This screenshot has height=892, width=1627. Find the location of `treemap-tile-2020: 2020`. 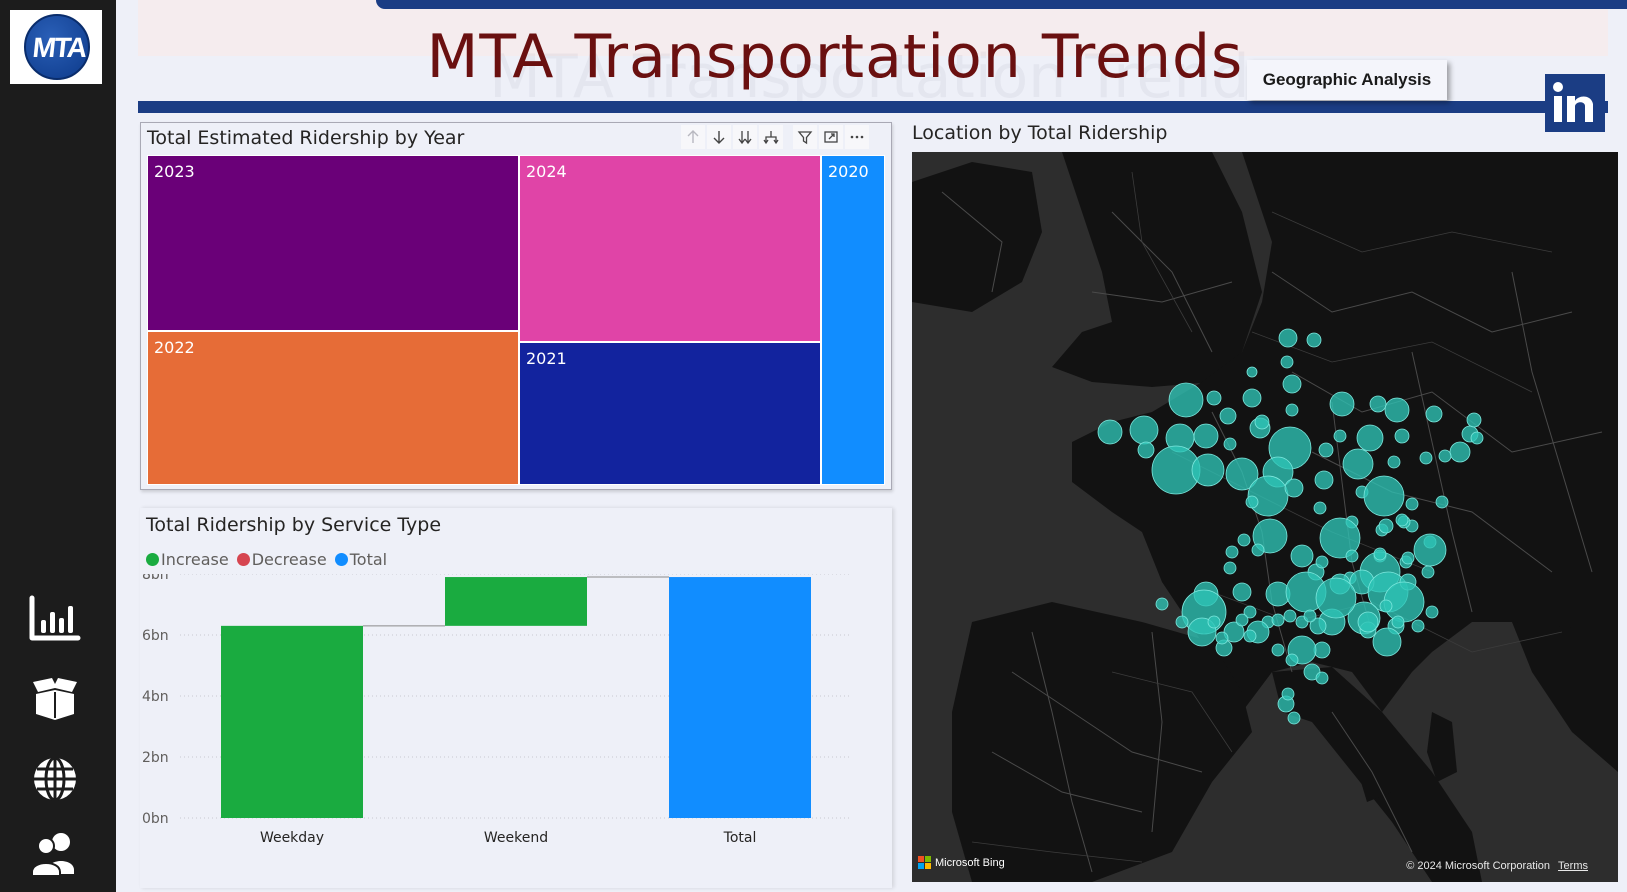

treemap-tile-2020: 2020 is located at coordinates (853, 320).